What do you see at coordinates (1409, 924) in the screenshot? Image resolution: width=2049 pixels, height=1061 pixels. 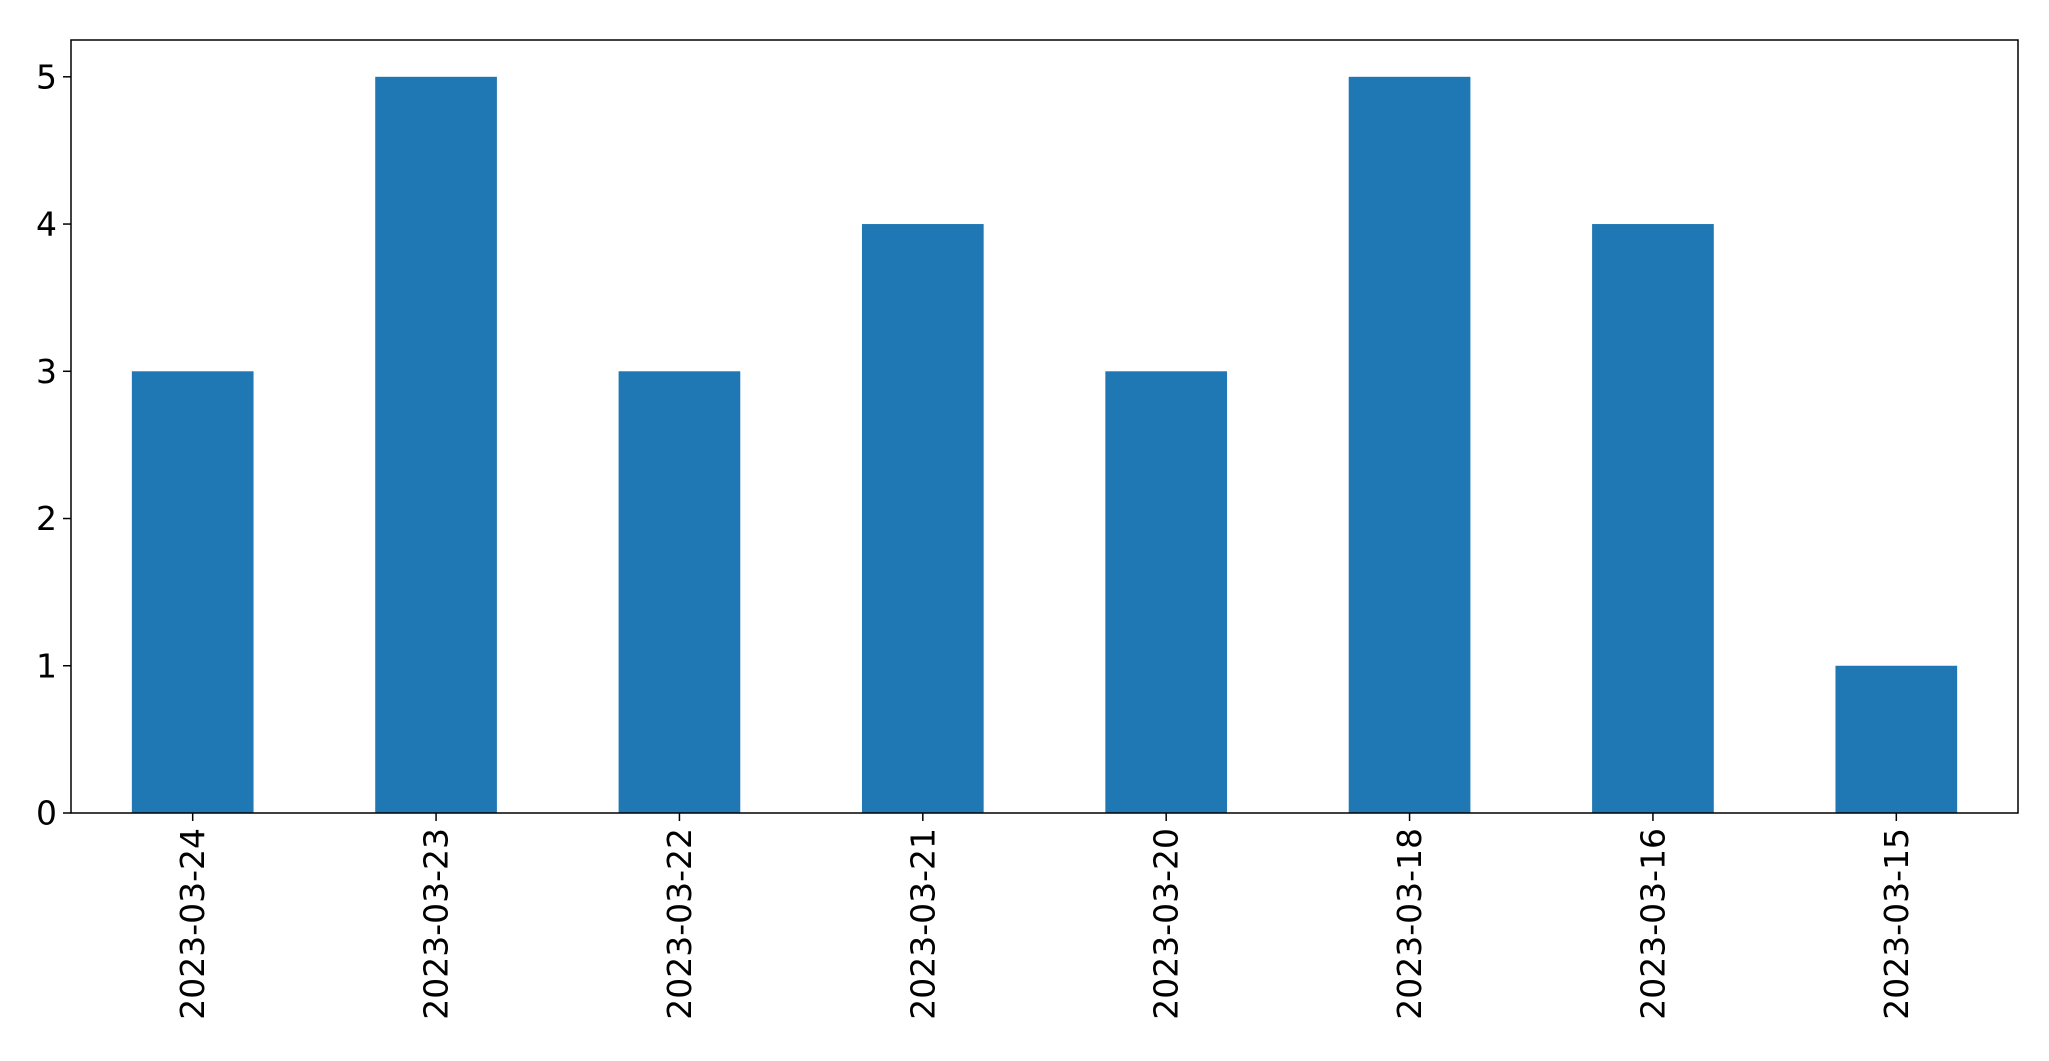 I see `x-tick-label: 2023-03-18` at bounding box center [1409, 924].